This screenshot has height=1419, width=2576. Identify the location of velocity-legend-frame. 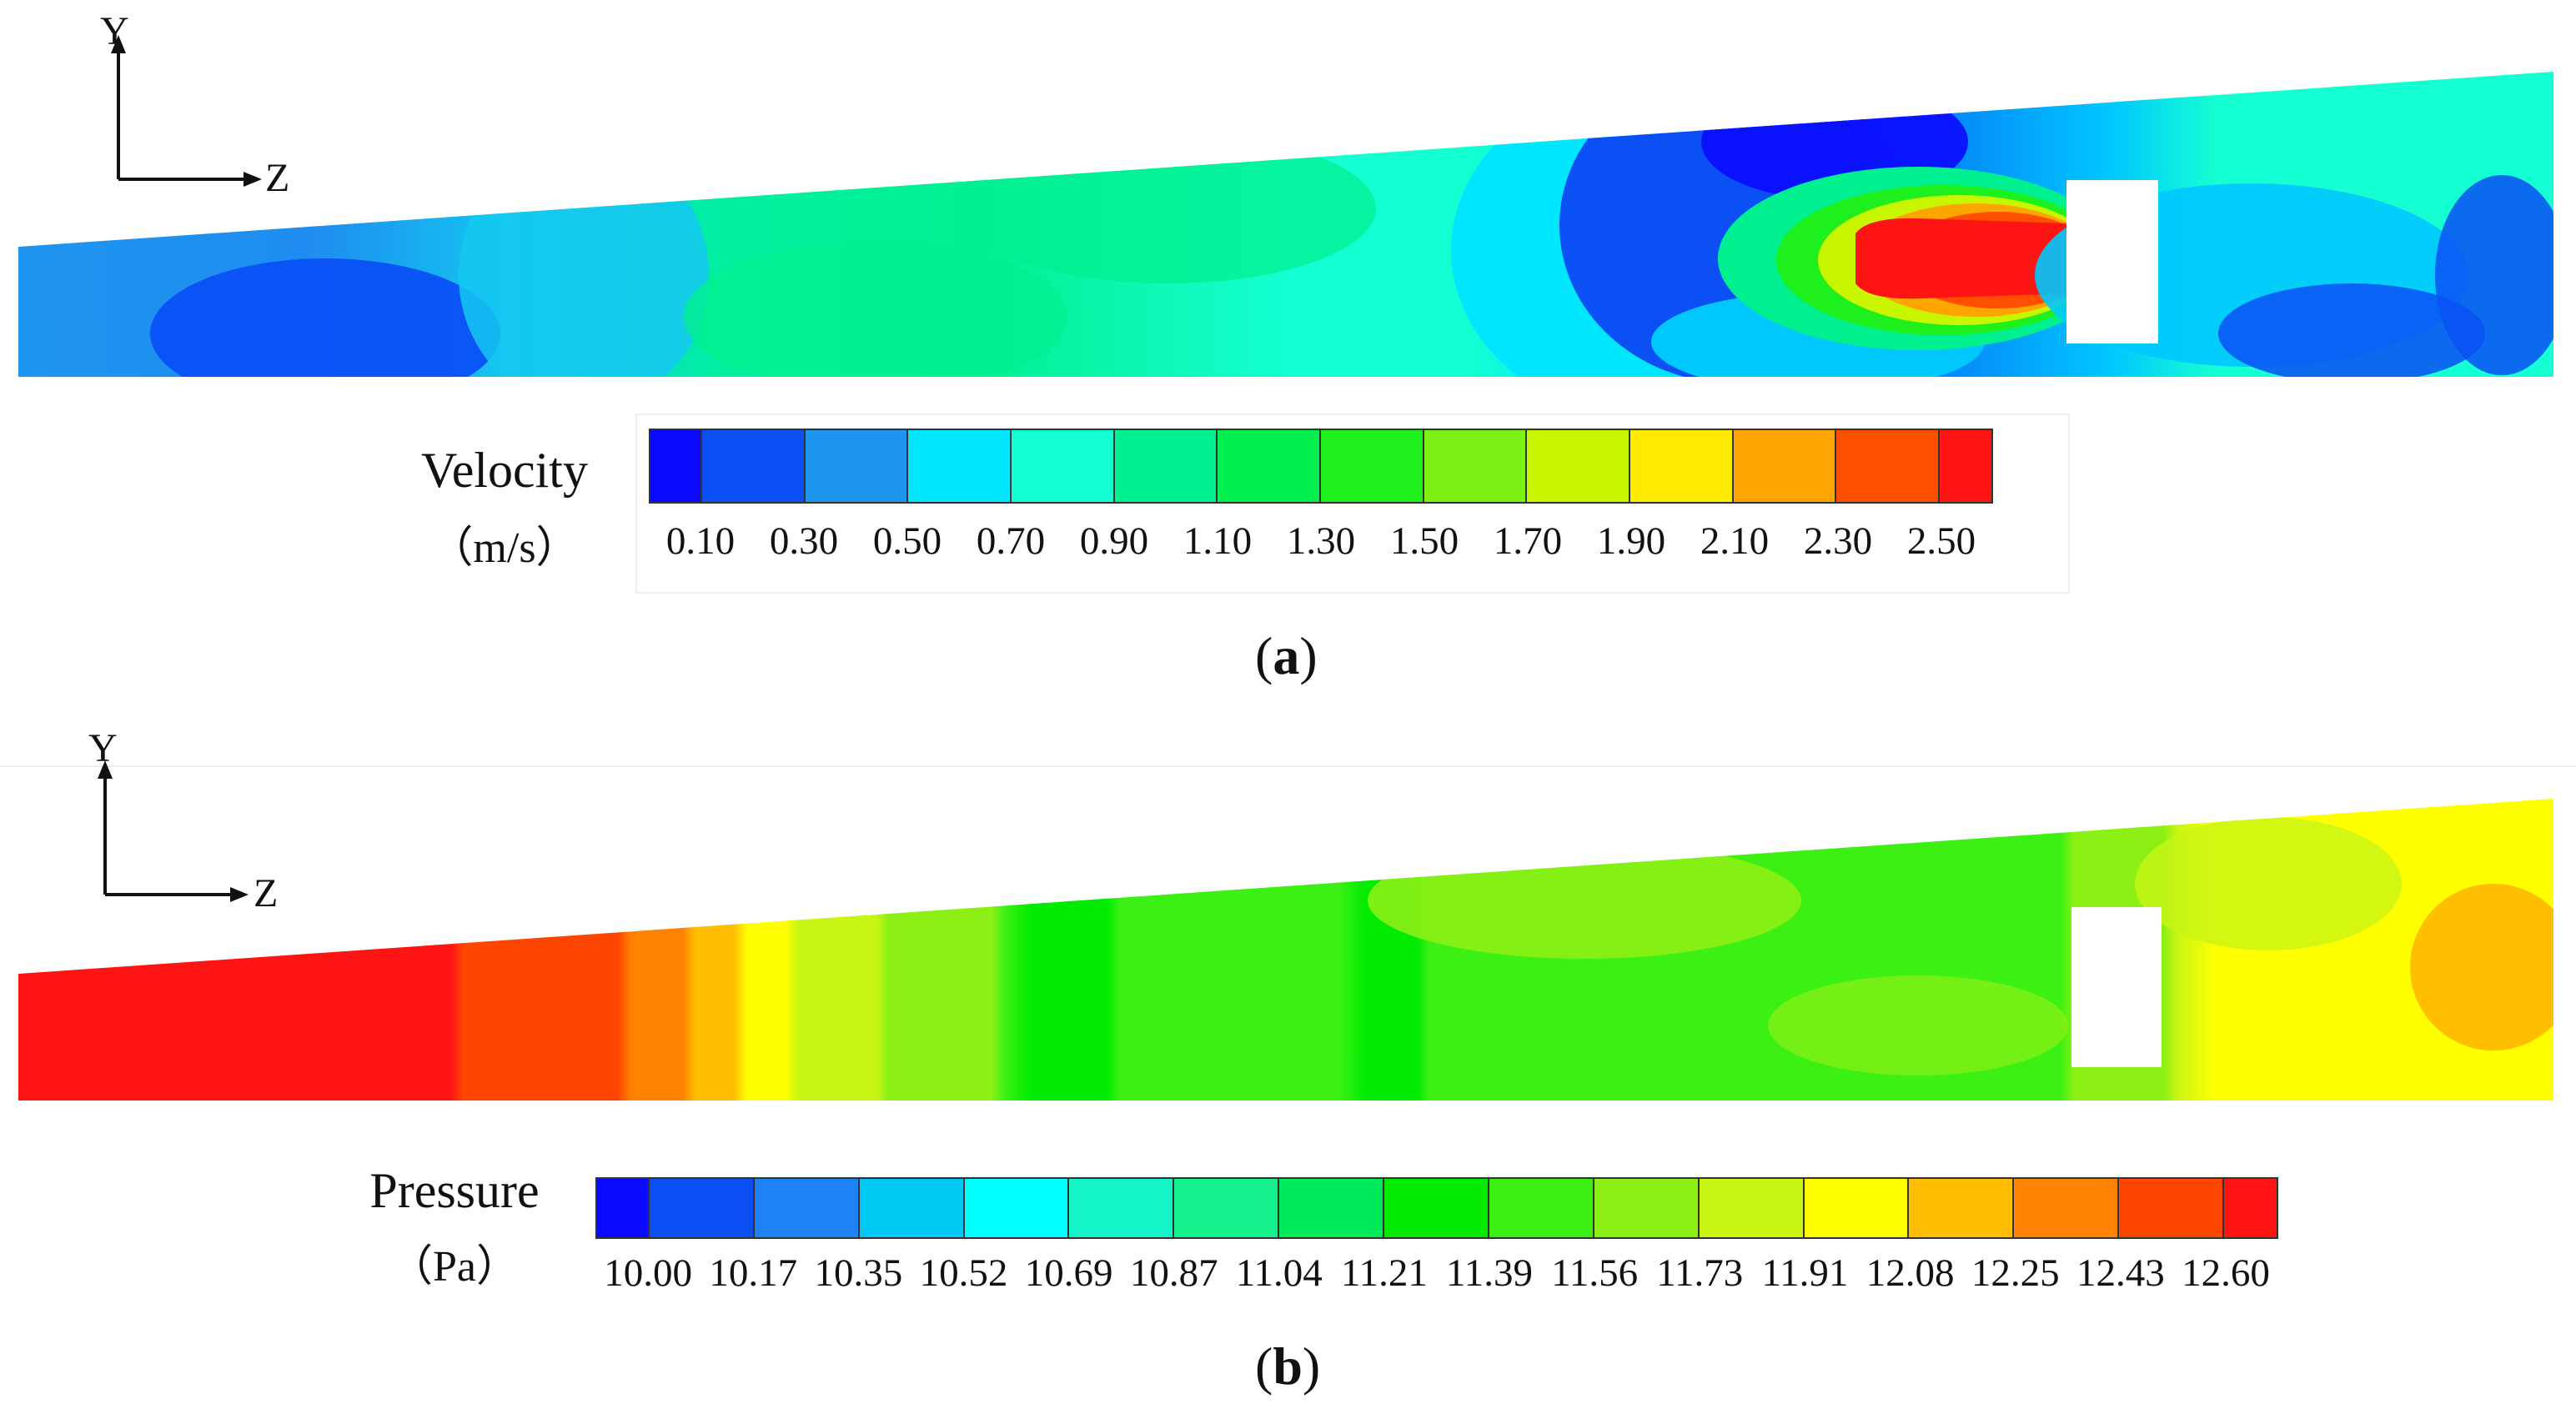
(1352, 504).